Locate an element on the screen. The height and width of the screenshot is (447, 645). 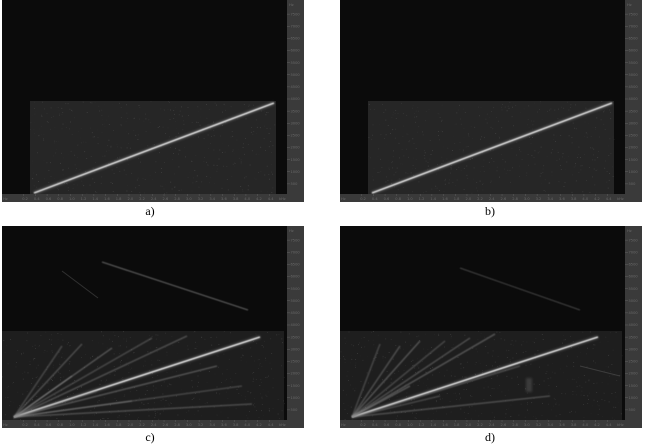
y-tick-label: 5500 is located at coordinates (296, 63).